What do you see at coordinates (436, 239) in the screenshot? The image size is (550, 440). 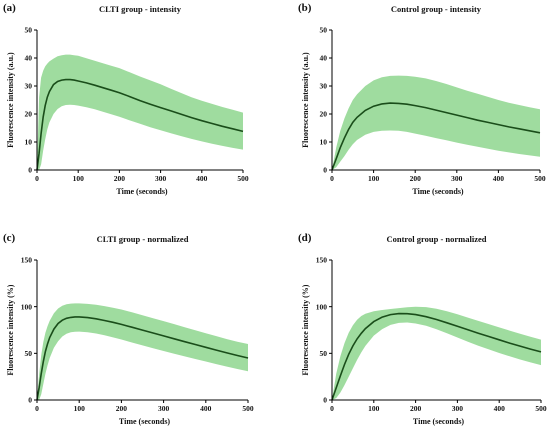 I see `chart-title: Control group - normalized` at bounding box center [436, 239].